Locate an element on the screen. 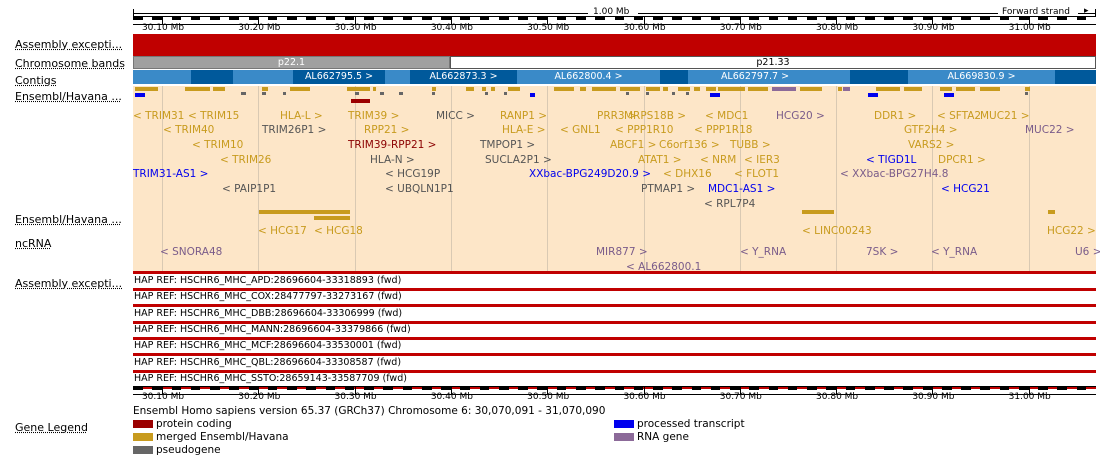 The width and height of the screenshot is (1100, 458). gene-label: C6orf136 > is located at coordinates (689, 145).